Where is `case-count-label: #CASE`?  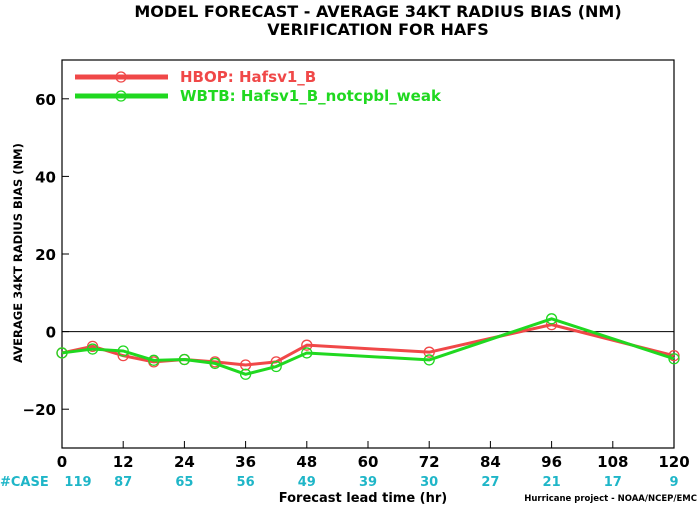
case-count-label: #CASE is located at coordinates (24, 482).